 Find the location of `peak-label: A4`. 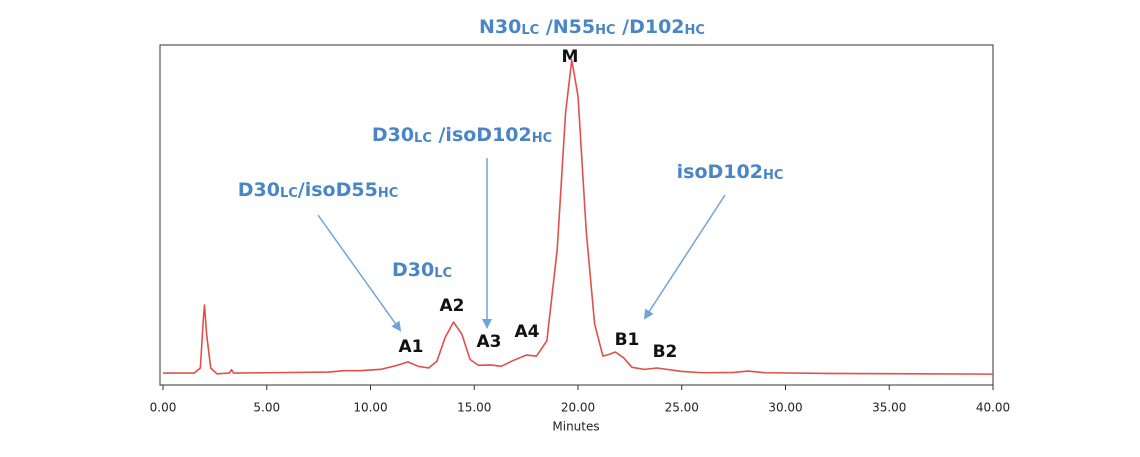

peak-label: A4 is located at coordinates (527, 332).